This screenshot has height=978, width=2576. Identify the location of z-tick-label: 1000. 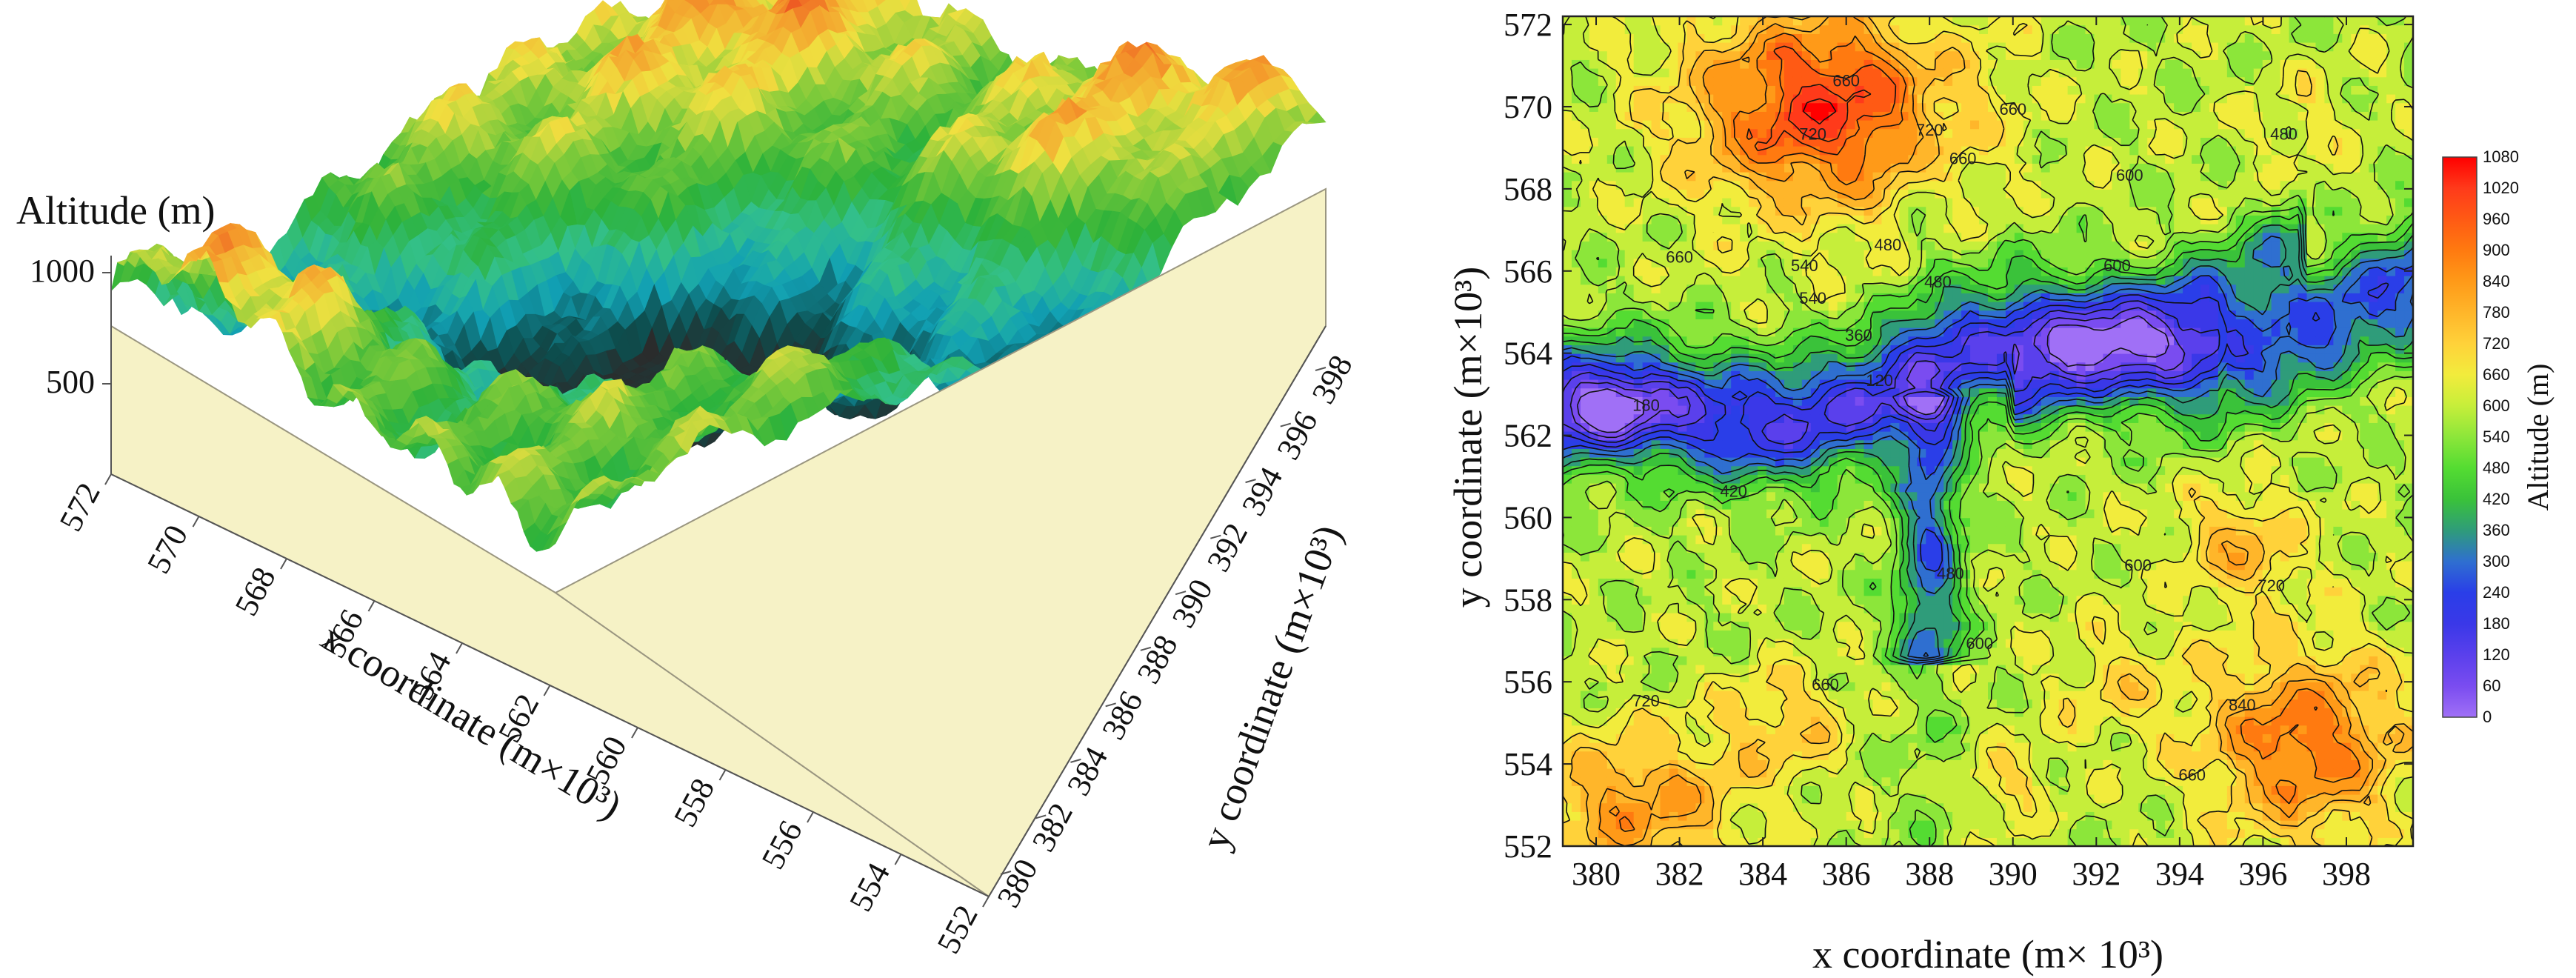
(62, 271).